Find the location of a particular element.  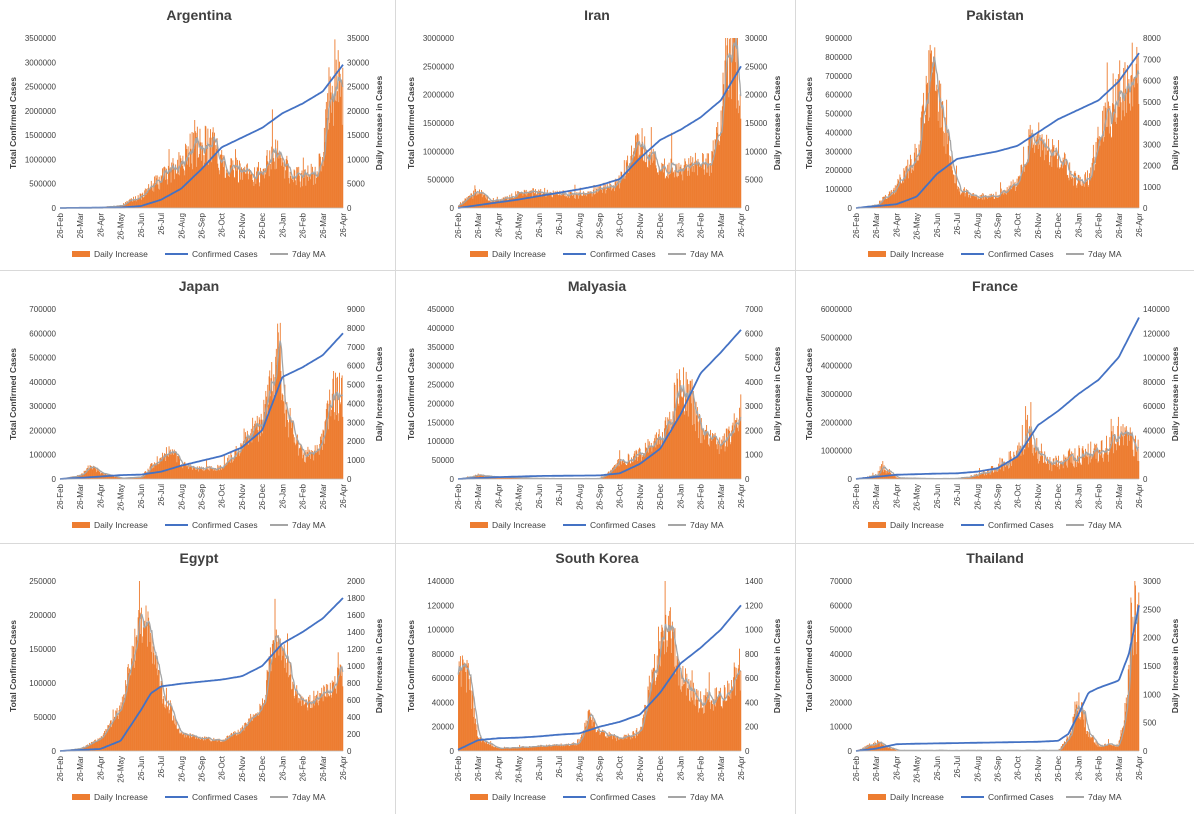

left-tick-label: 300000 is located at coordinates (838, 151).